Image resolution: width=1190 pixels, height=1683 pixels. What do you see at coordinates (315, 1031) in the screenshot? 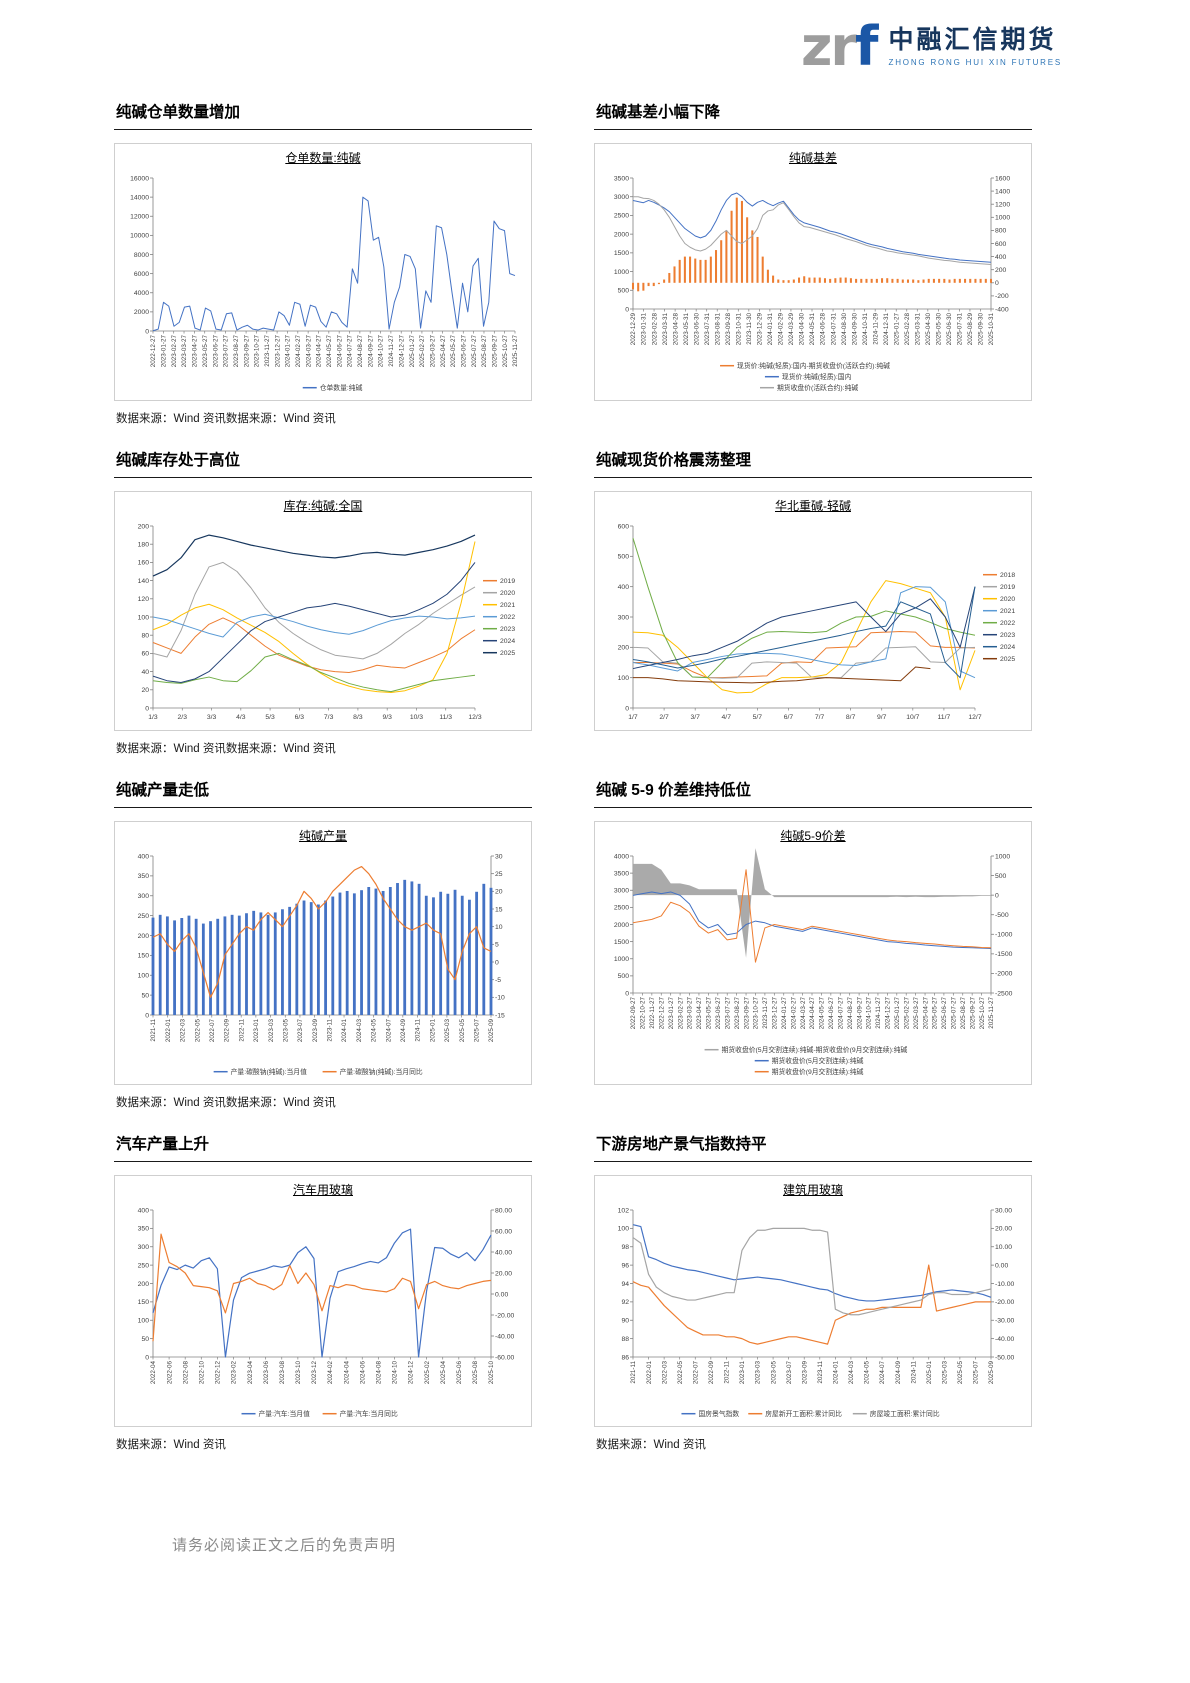
I see `svg-text: 2023-09` at bounding box center [315, 1031].